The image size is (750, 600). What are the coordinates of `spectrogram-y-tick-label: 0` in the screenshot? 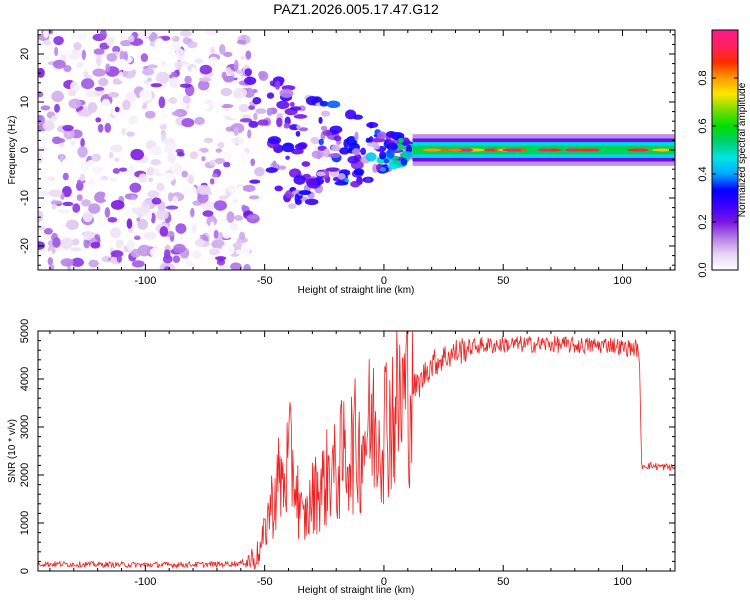 It's located at (25, 150).